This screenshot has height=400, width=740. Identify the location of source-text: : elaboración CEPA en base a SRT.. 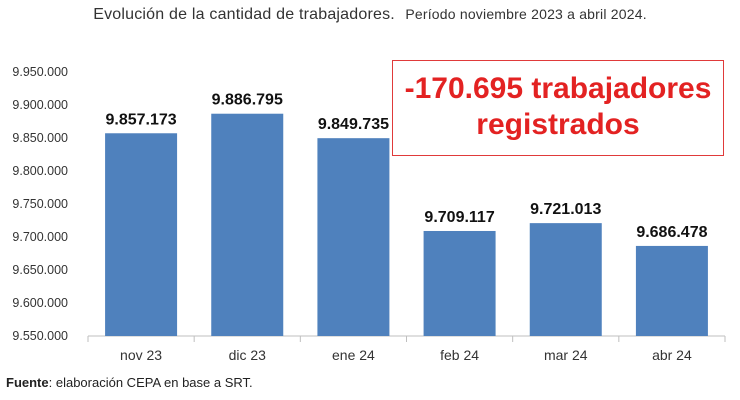
(150, 382).